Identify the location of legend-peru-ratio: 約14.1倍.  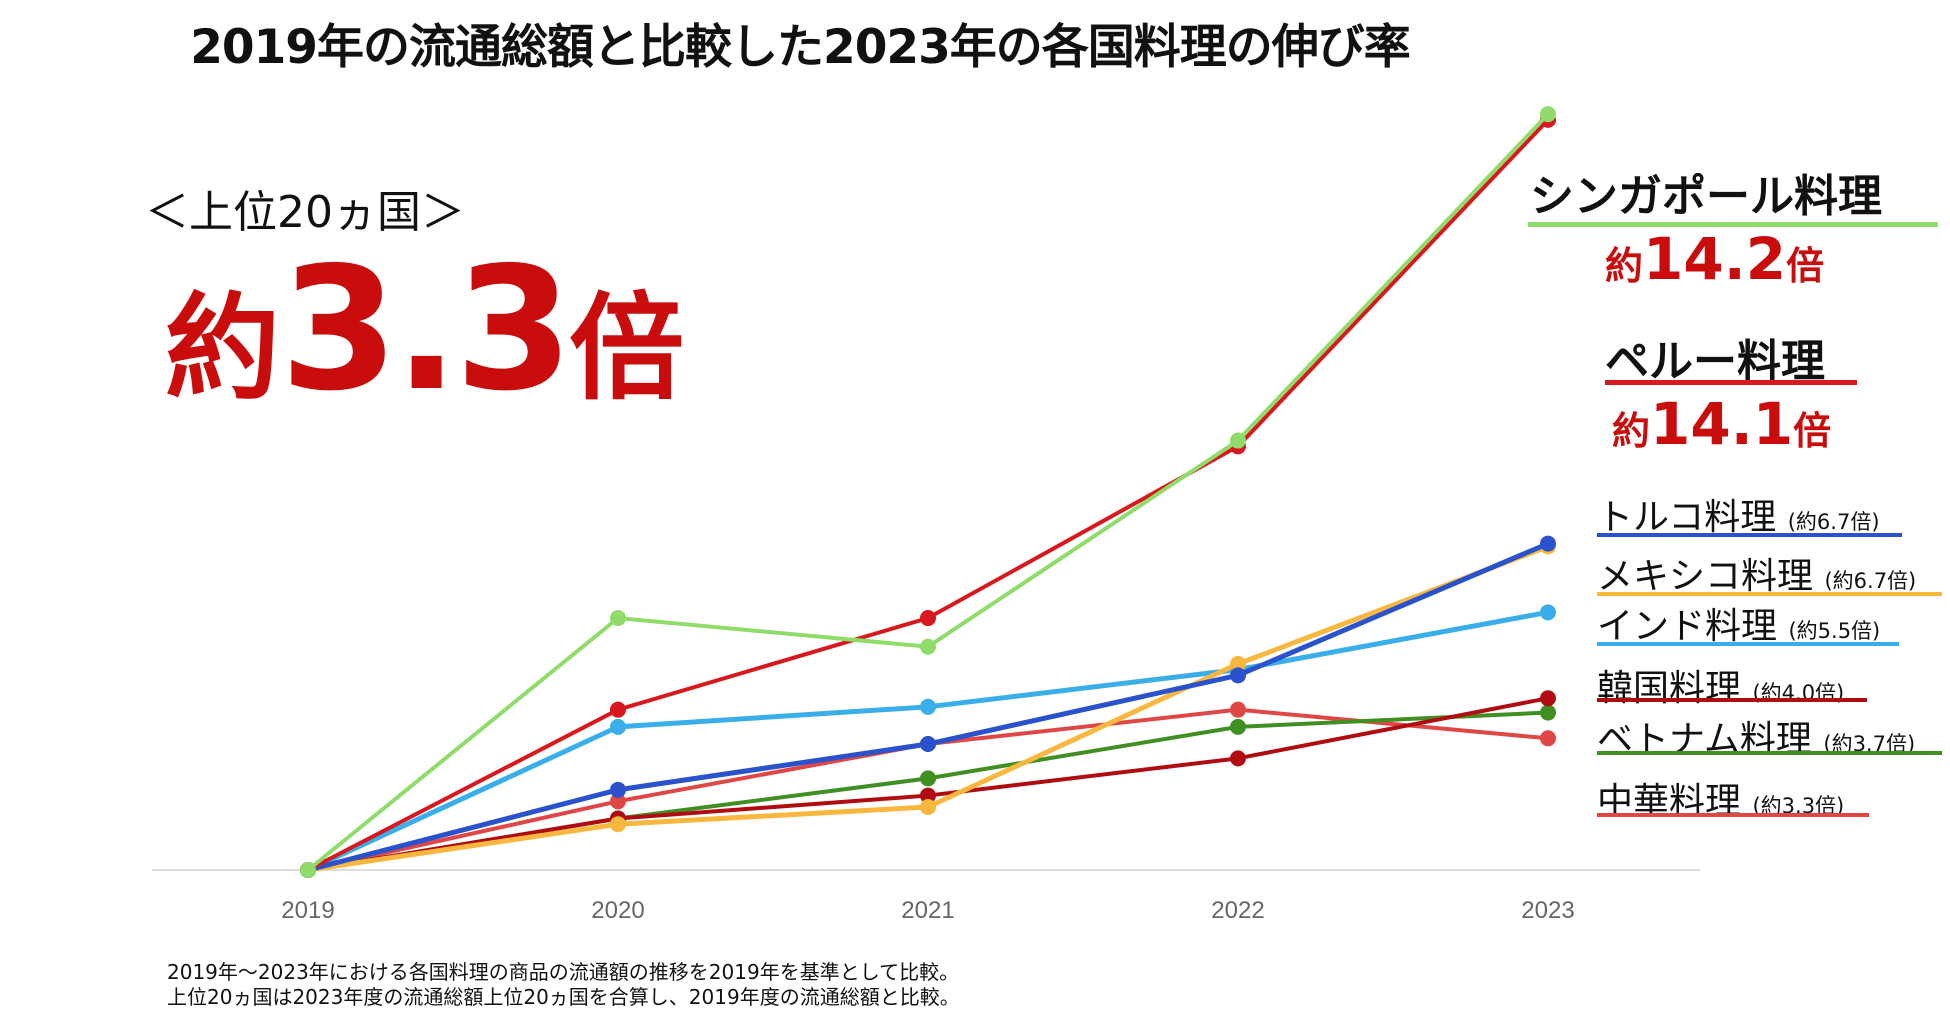
(1721, 424).